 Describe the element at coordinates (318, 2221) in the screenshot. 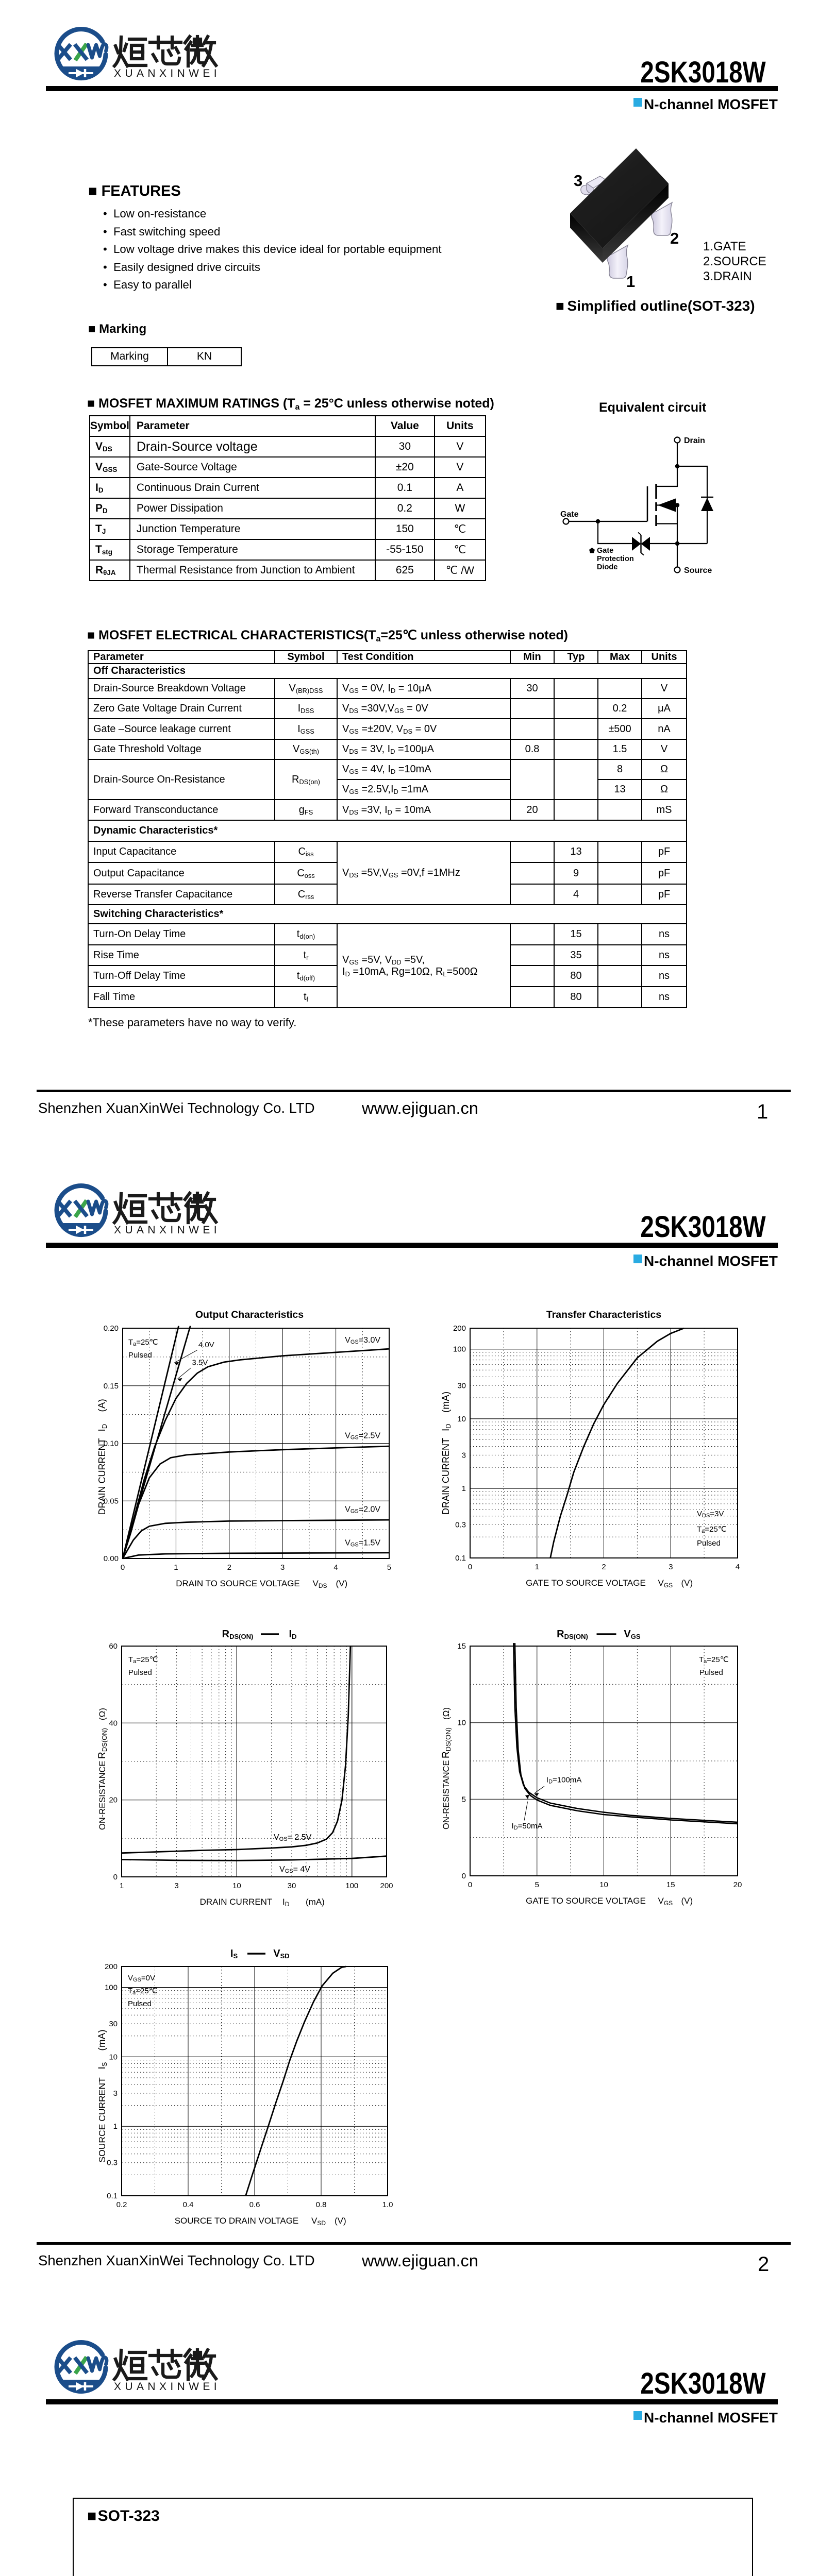

I see `svg-text: VSD` at that location.